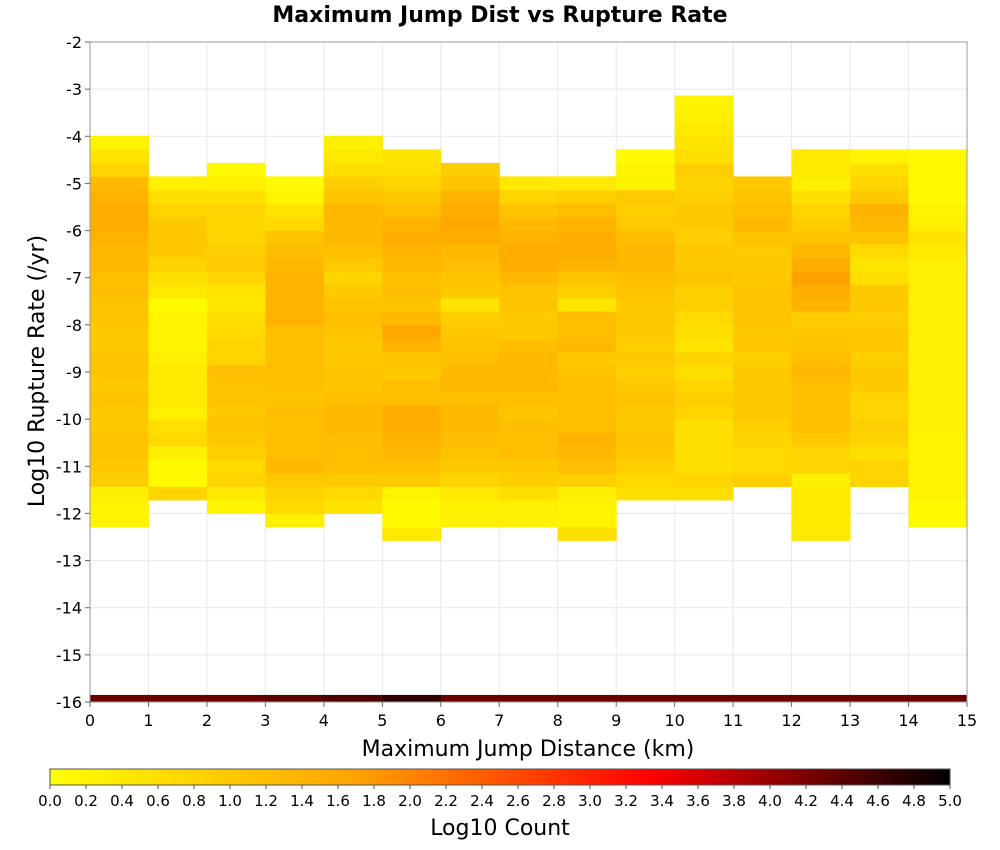 This screenshot has height=850, width=1000. What do you see at coordinates (50, 801) in the screenshot?
I see `colorbar-tick-label: 0.0` at bounding box center [50, 801].